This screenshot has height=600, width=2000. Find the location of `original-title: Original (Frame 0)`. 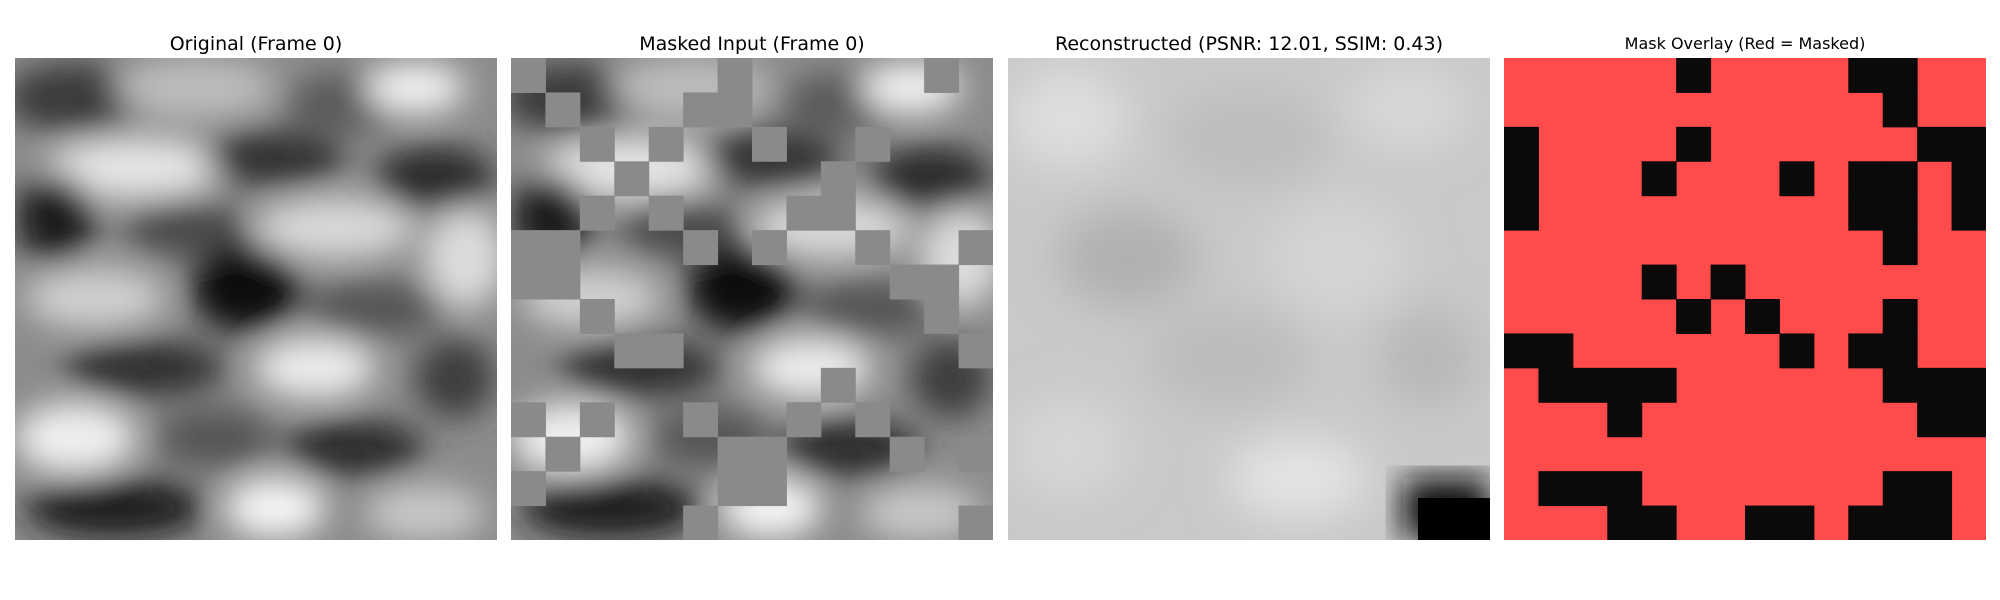

original-title: Original (Frame 0) is located at coordinates (256, 44).